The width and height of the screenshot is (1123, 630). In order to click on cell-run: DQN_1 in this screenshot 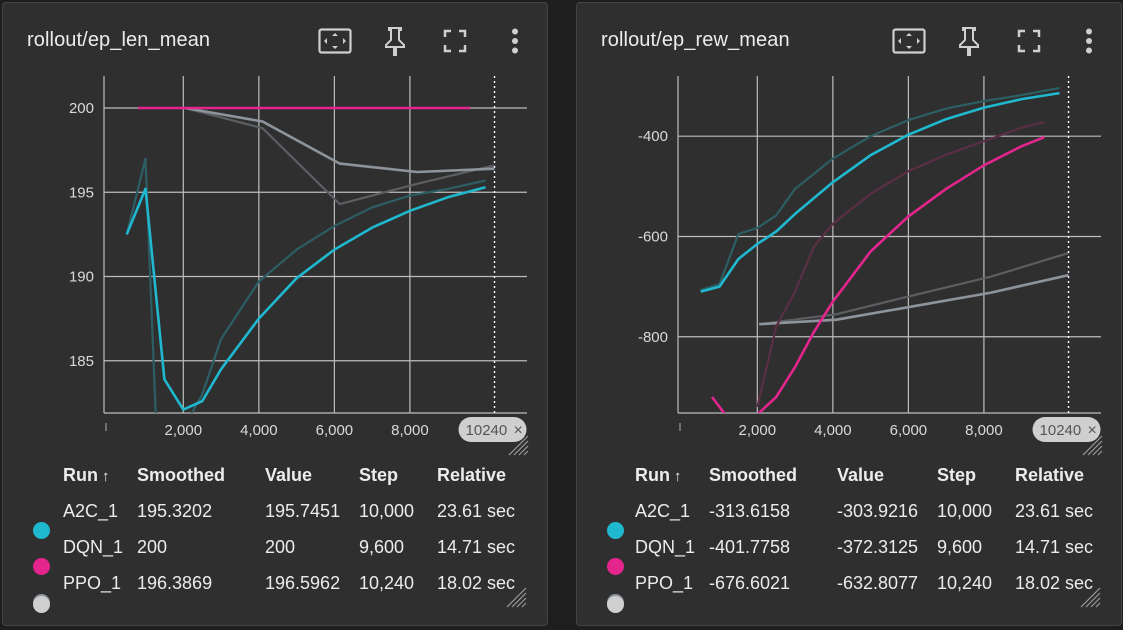, I will do `click(93, 547)`.